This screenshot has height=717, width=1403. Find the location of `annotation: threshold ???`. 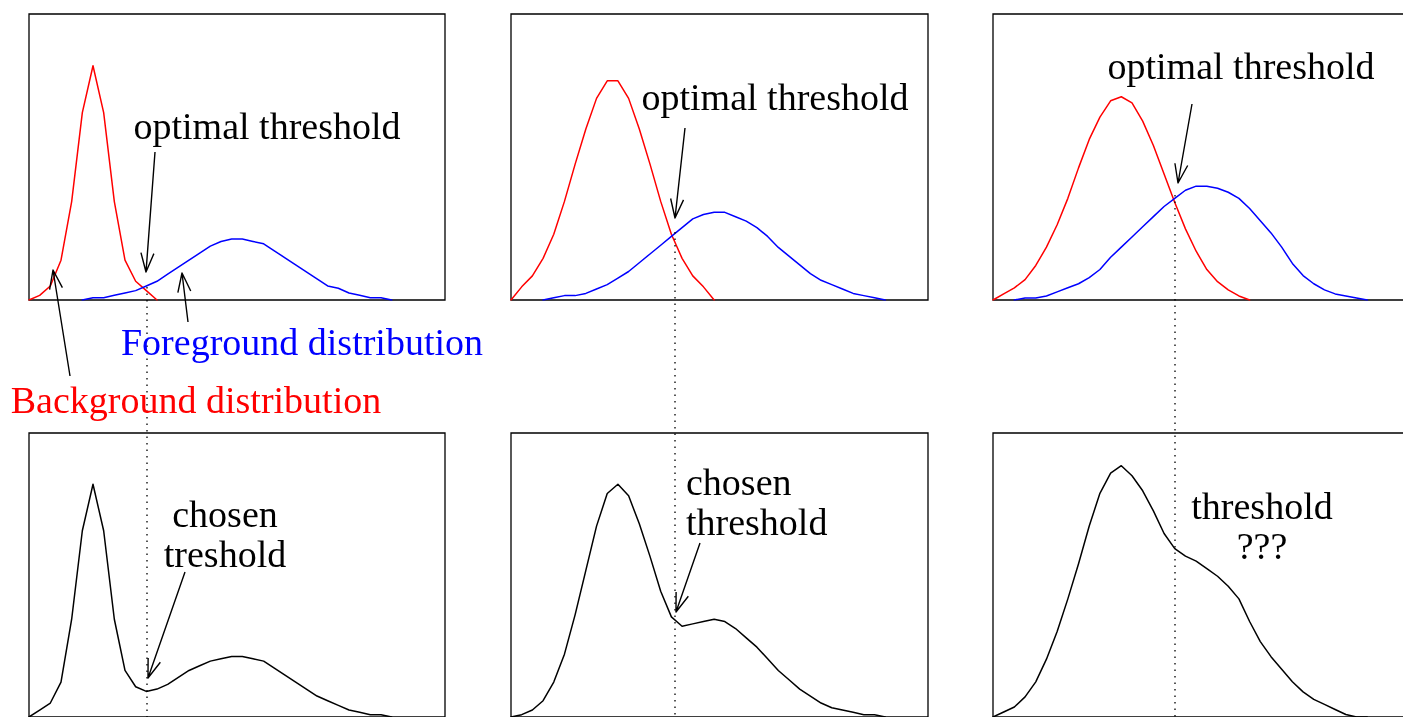

annotation: threshold ??? is located at coordinates (1262, 526).